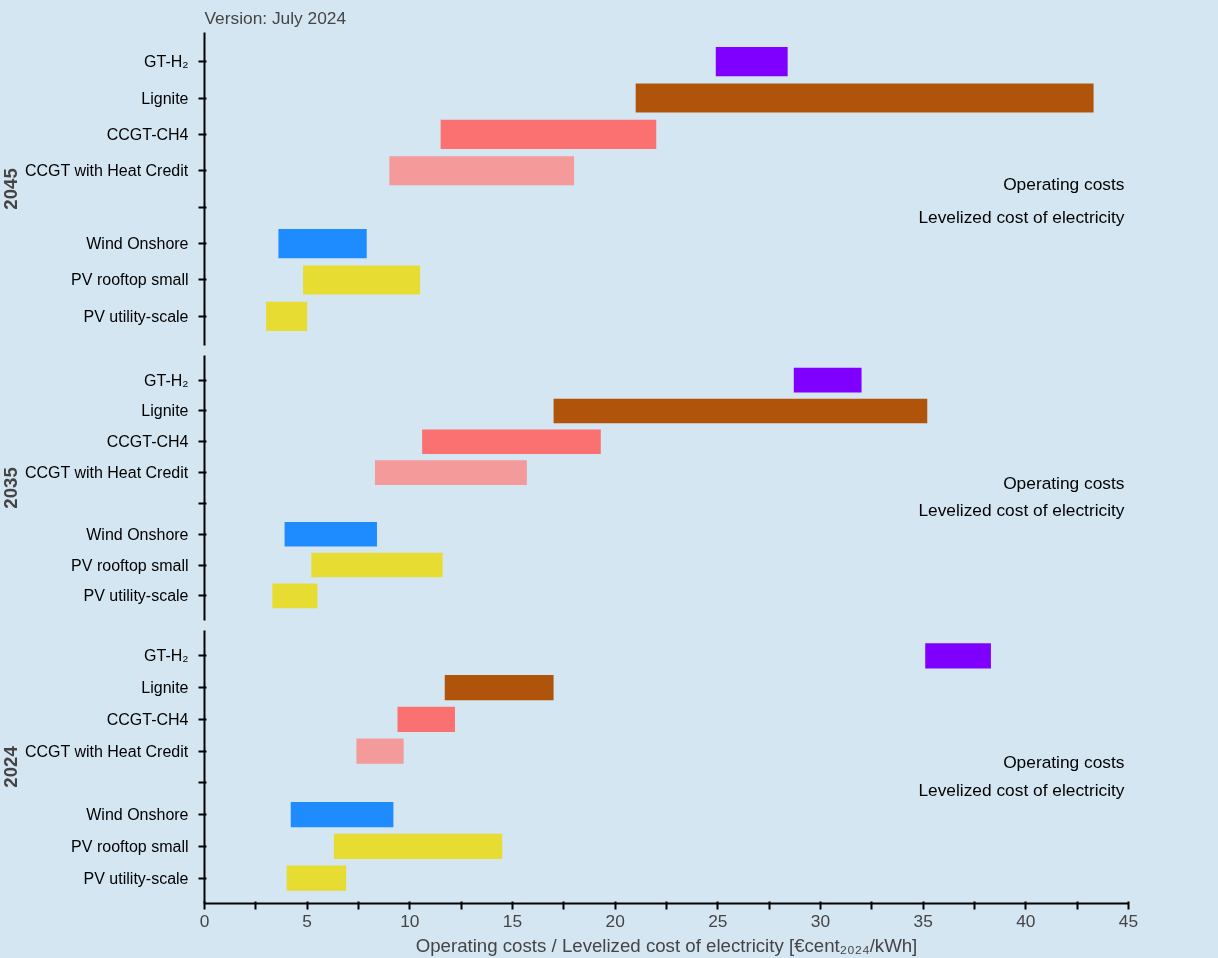  Describe the element at coordinates (615, 920) in the screenshot. I see `x-tick-label: 20` at that location.